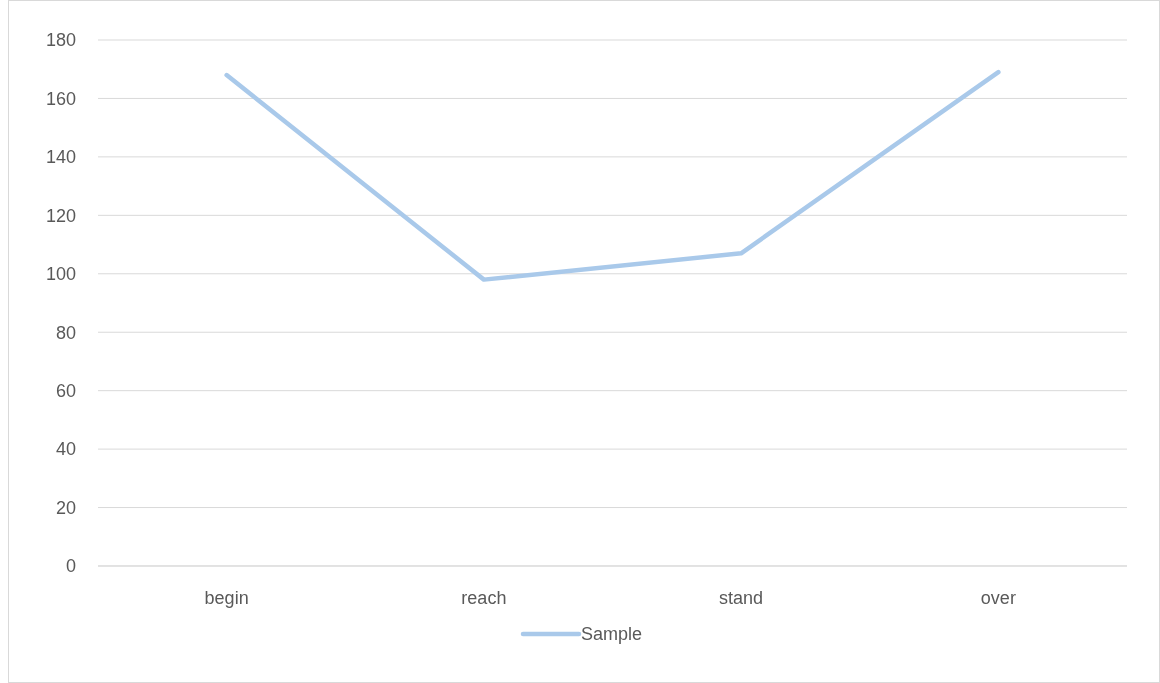 Image resolution: width=1160 pixels, height=683 pixels. What do you see at coordinates (60, 98) in the screenshot?
I see `y-tick-label: 160` at bounding box center [60, 98].